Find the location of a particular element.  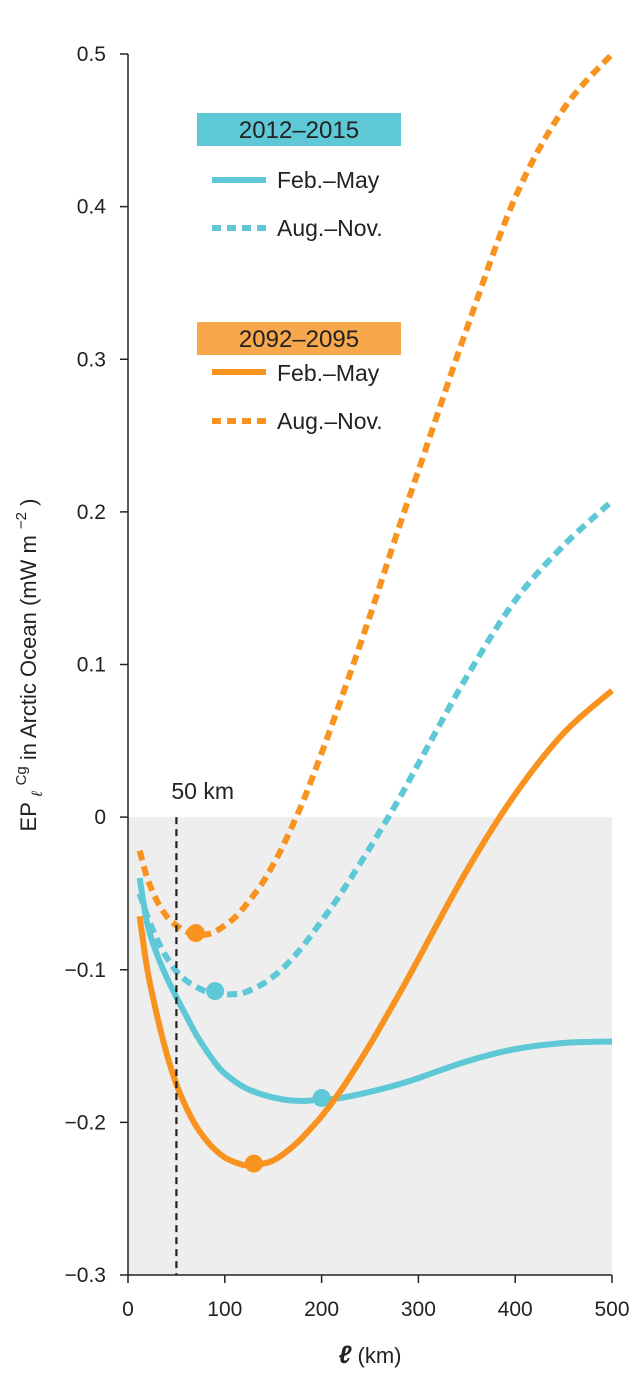

x-axis-title: ℓ (km) is located at coordinates (369, 1355).